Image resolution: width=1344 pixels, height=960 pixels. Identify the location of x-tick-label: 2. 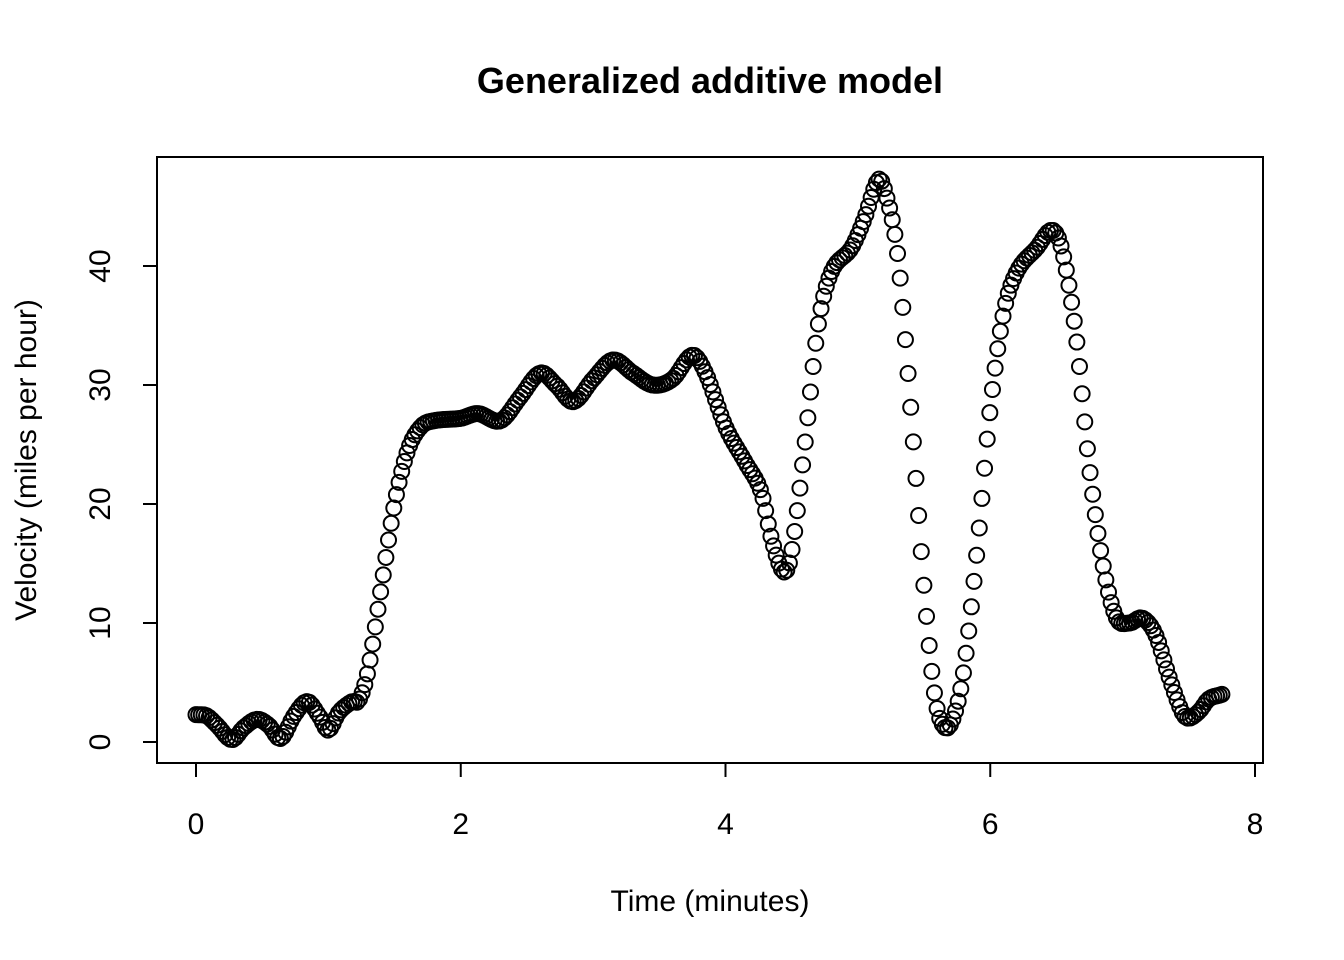
(460, 824).